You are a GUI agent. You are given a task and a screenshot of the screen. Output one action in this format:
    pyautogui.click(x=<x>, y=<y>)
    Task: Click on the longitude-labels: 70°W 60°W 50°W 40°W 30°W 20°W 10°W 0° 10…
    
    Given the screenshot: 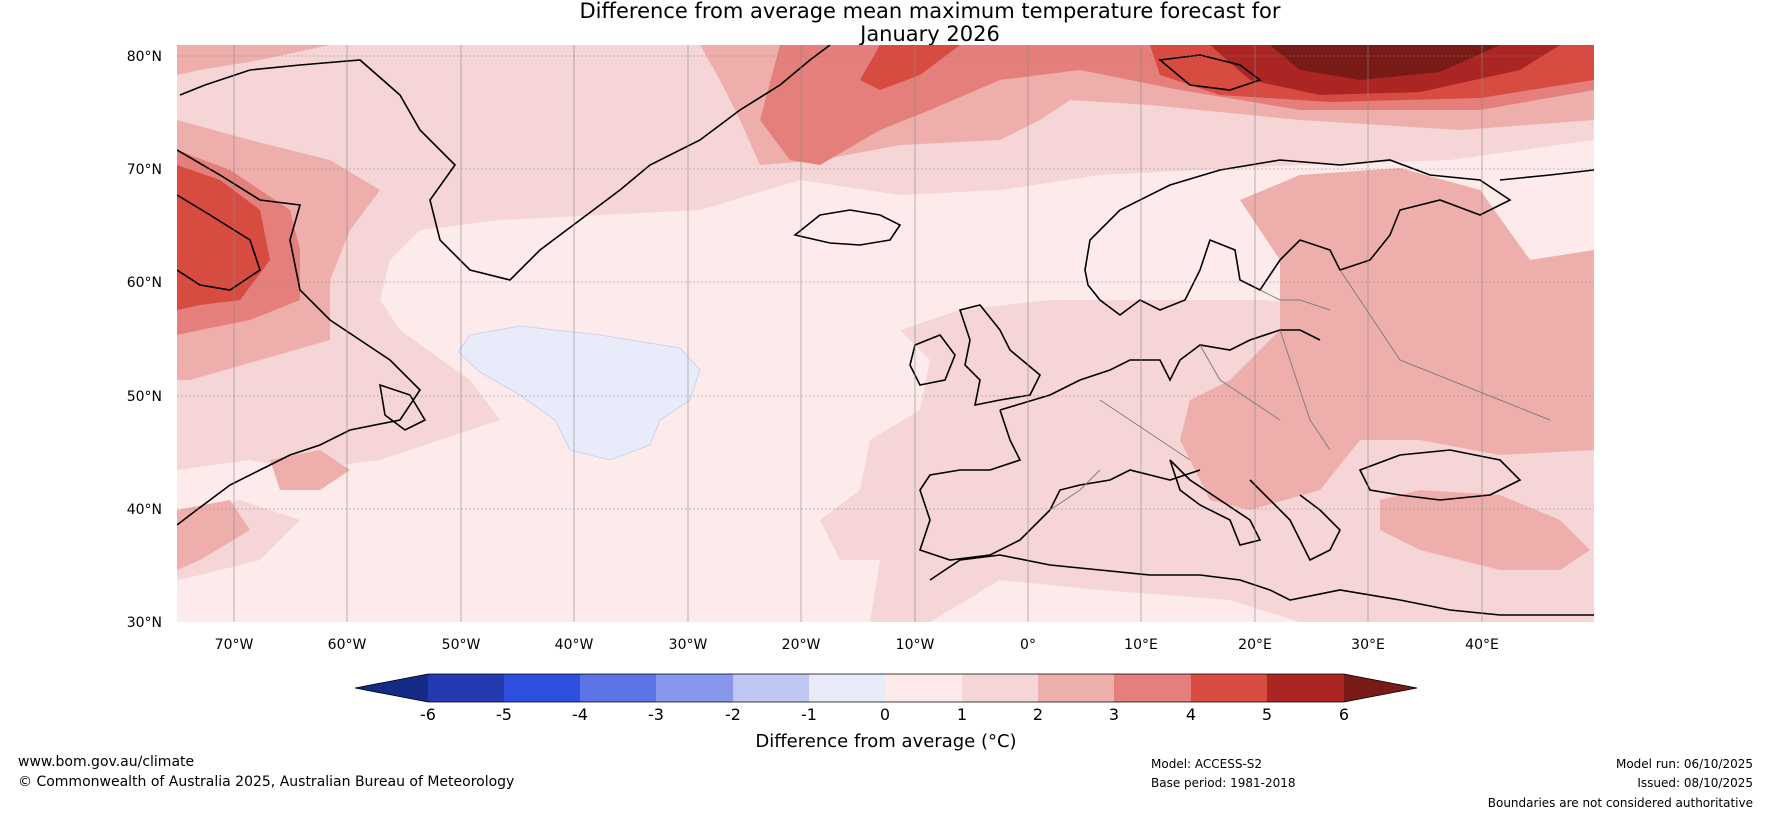 What is the action you would take?
    pyautogui.click(x=857, y=645)
    